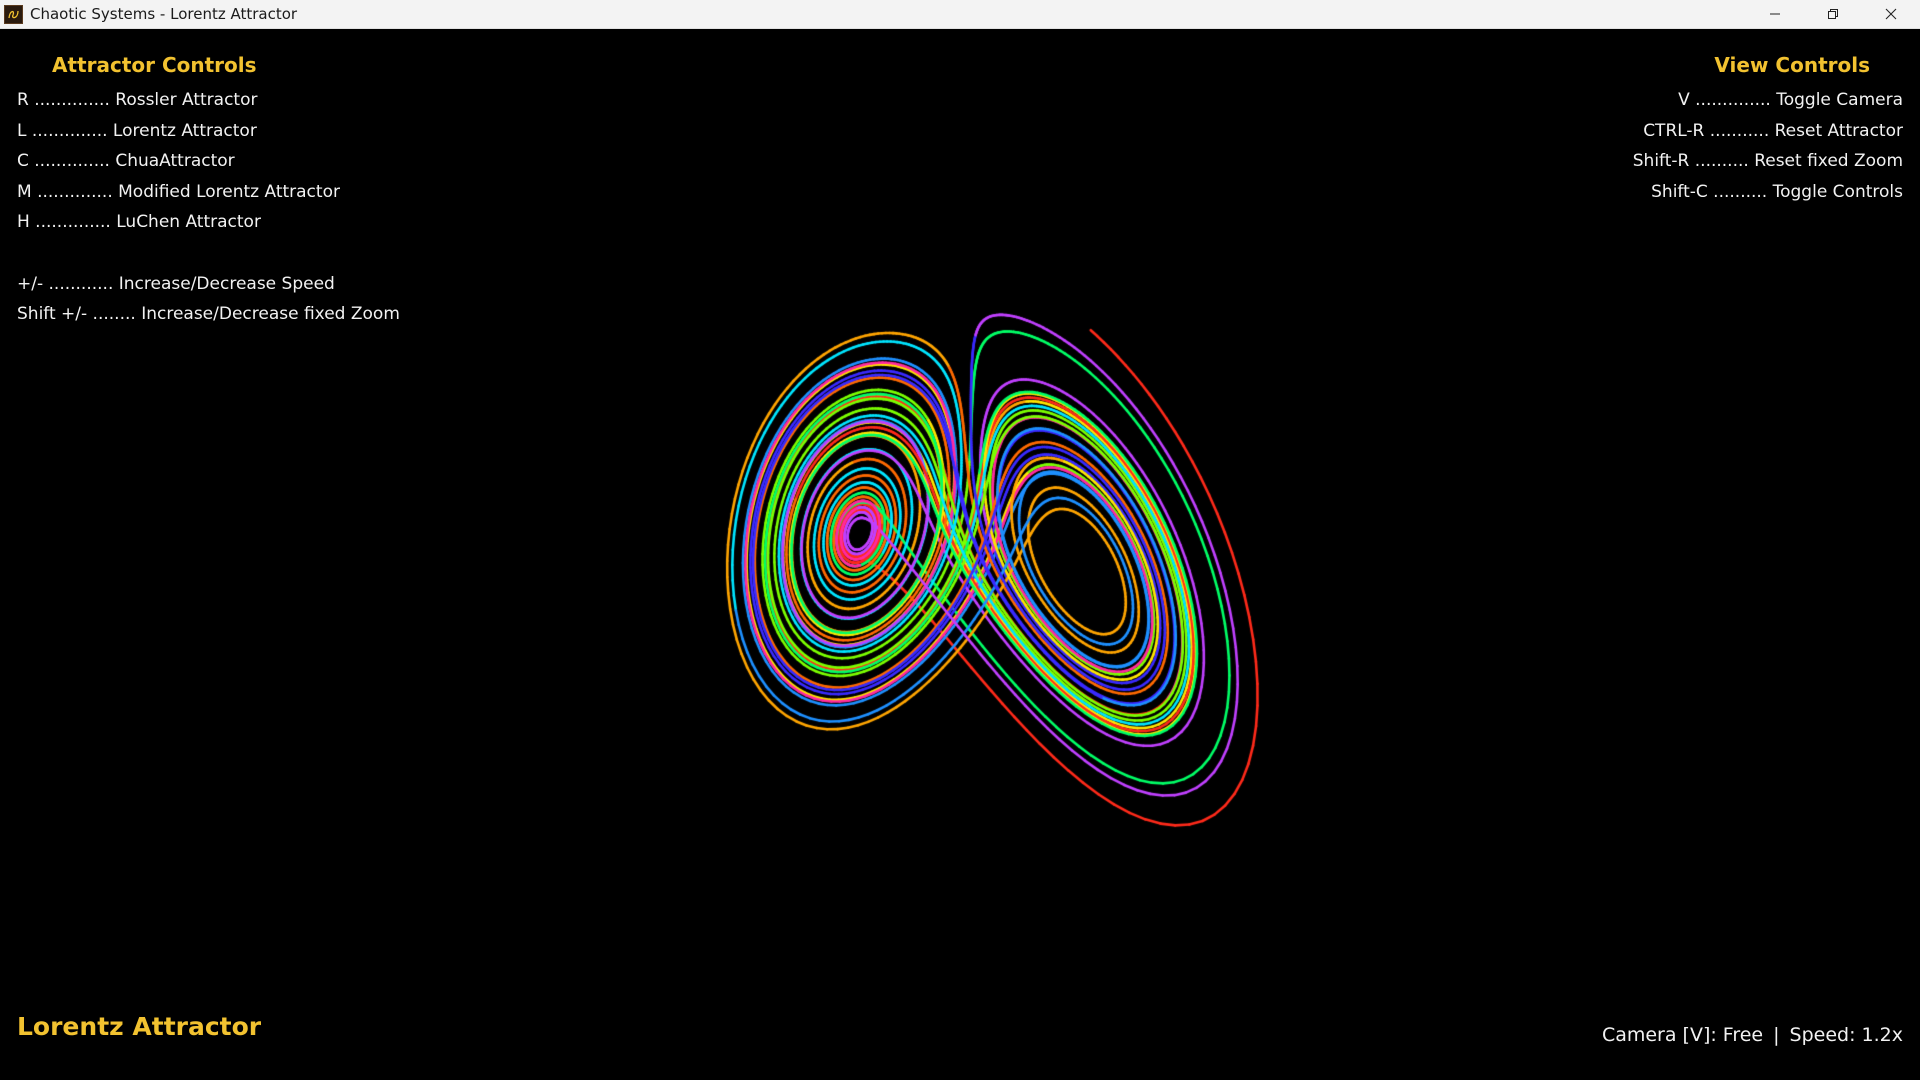  I want to click on attractor-controls-heading: Attractor Controls, so click(154, 65).